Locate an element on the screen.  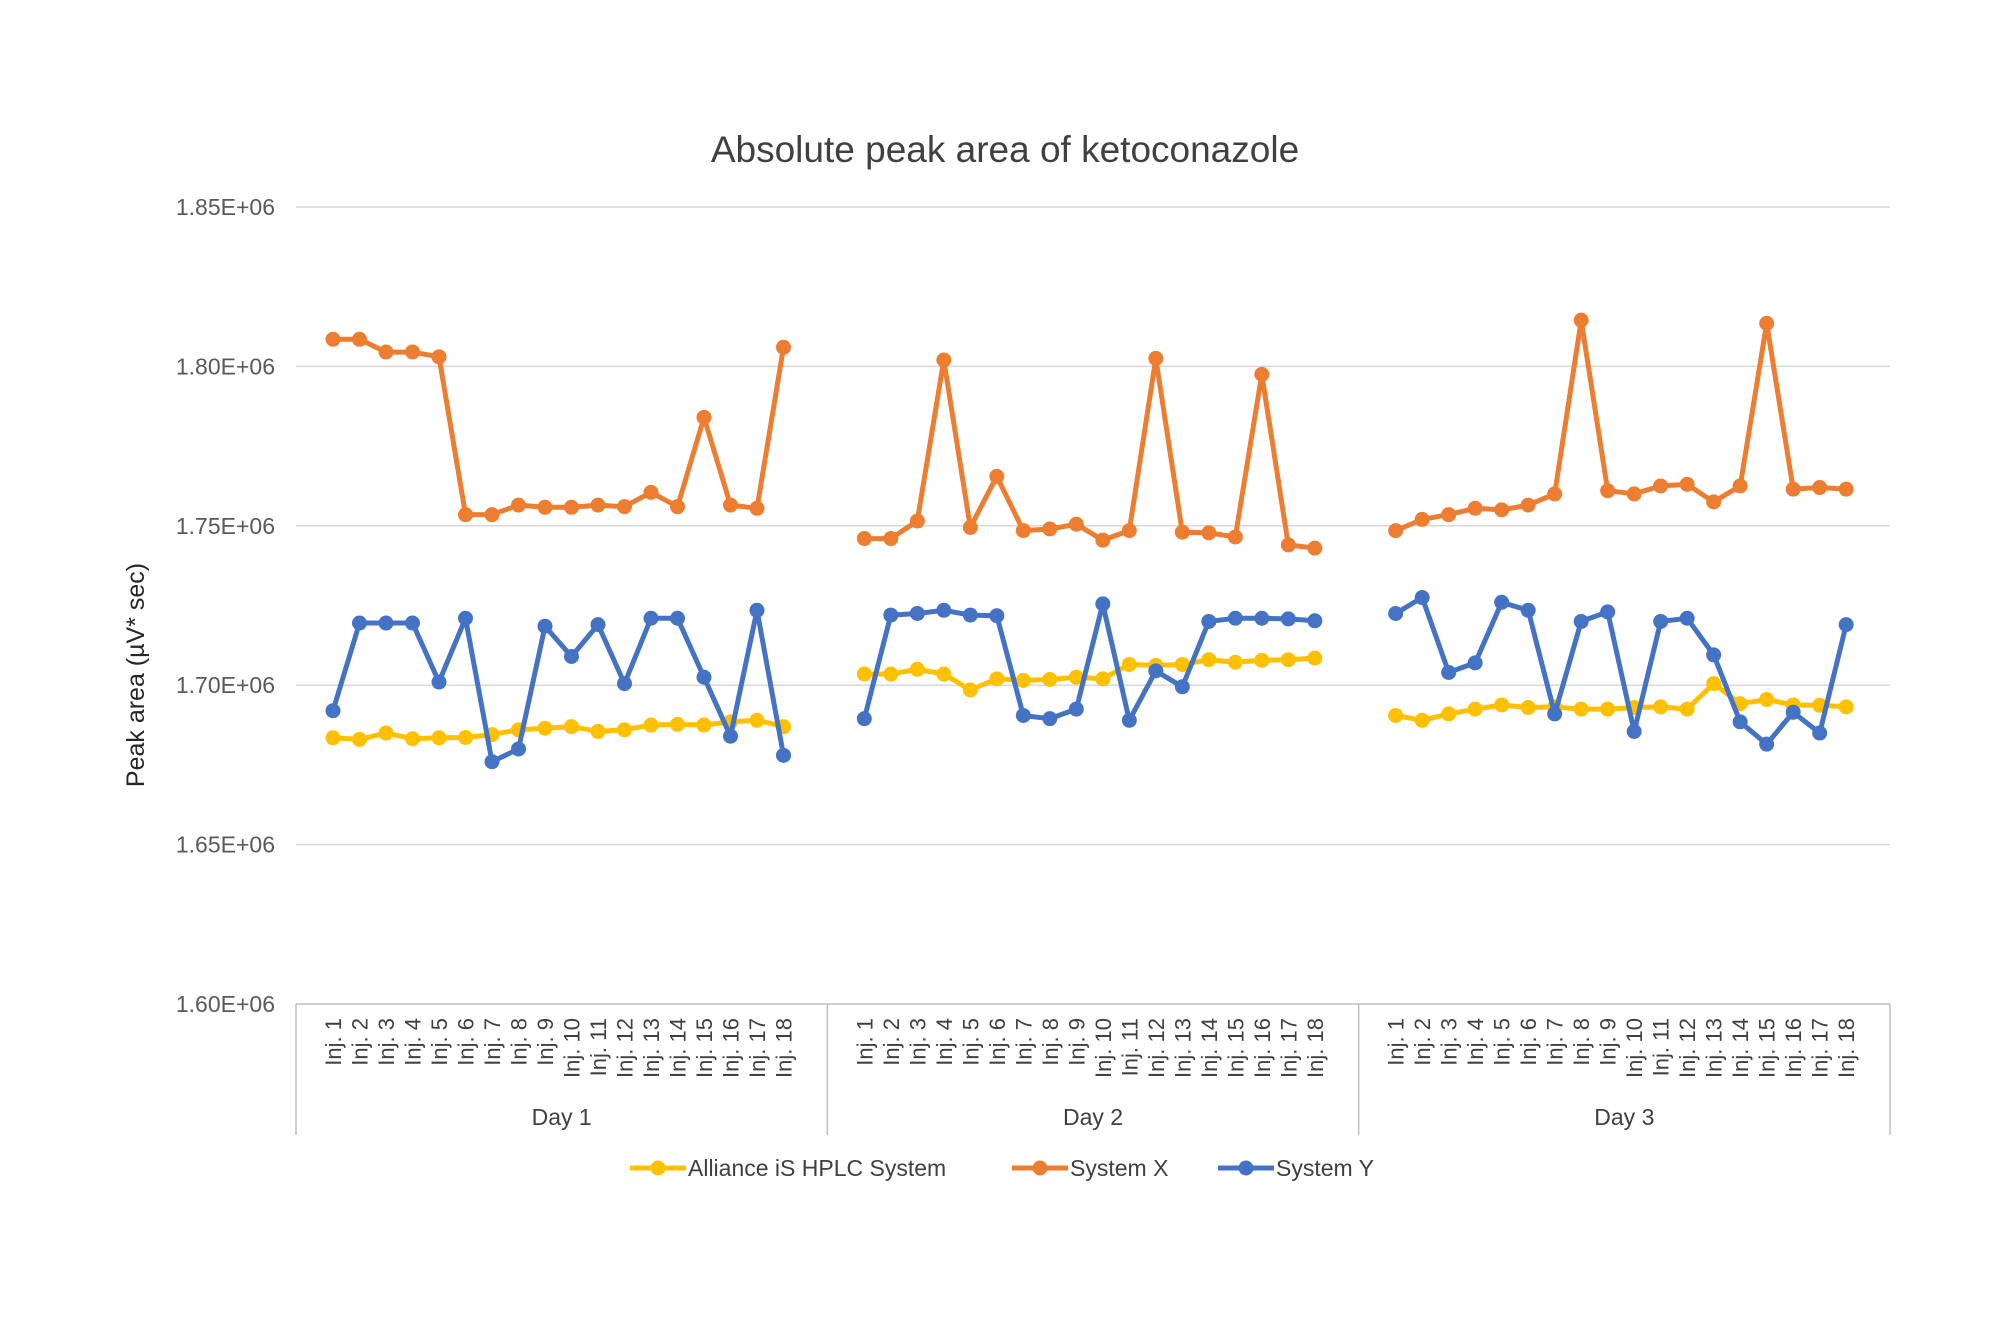
legend-item: System X is located at coordinates (1090, 1168).